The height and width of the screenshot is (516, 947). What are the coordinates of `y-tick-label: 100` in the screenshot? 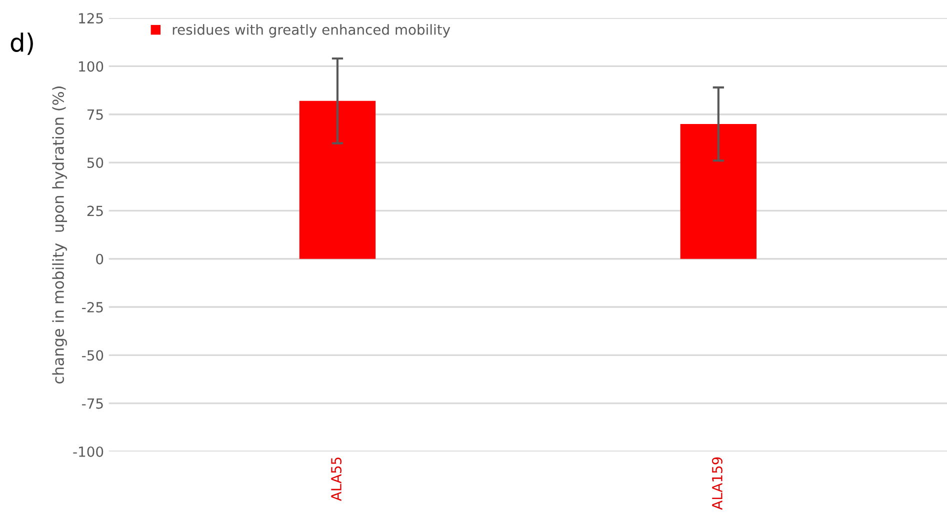 It's located at (91, 66).